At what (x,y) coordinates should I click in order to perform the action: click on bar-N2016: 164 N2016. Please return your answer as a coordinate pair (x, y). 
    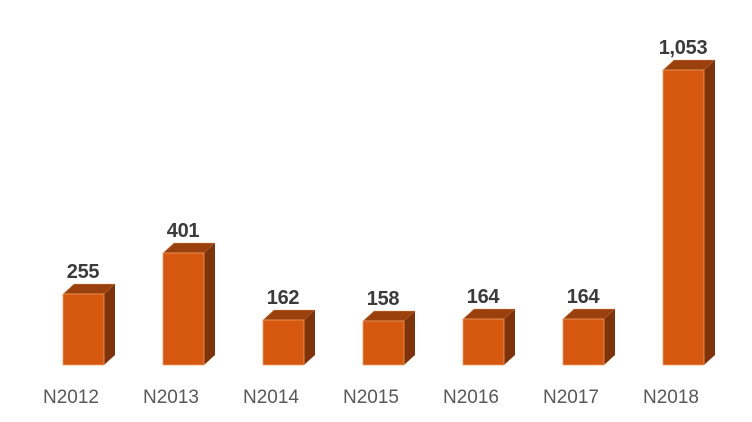
    Looking at the image, I should click on (480, 347).